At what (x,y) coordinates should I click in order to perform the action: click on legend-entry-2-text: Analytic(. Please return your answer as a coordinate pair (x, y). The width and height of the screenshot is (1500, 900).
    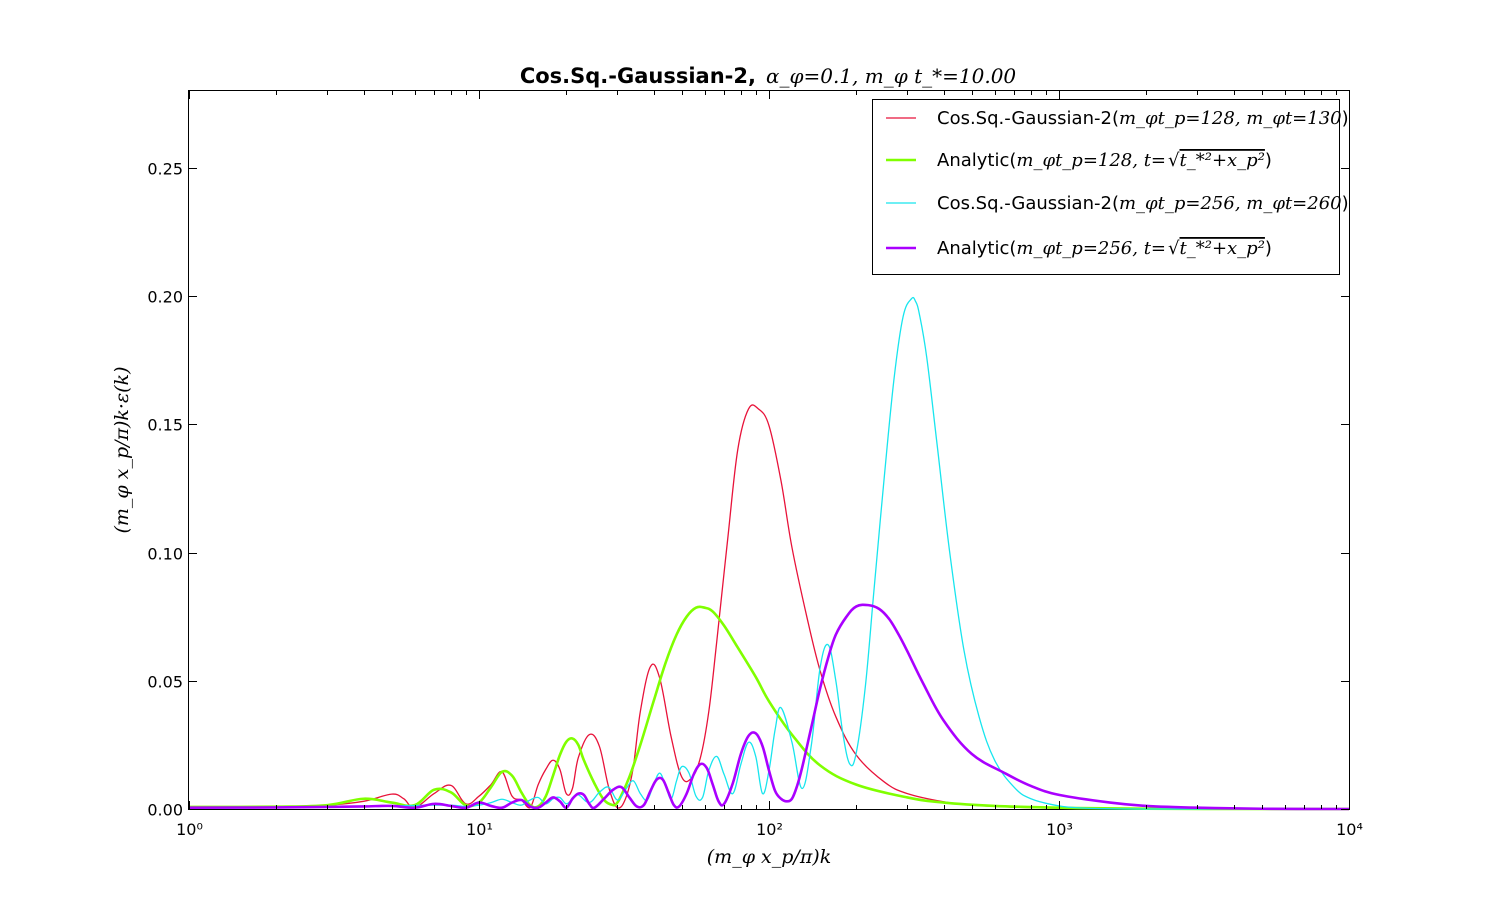
    Looking at the image, I should click on (976, 160).